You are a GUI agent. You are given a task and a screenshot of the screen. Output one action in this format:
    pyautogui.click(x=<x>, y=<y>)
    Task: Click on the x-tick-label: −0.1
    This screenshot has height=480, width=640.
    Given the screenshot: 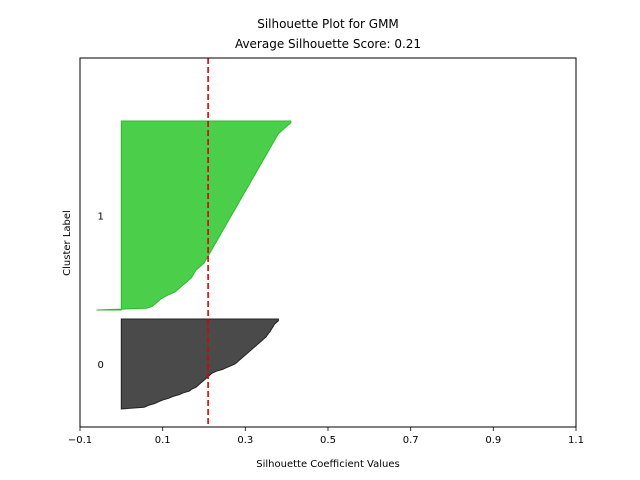 What is the action you would take?
    pyautogui.click(x=80, y=440)
    